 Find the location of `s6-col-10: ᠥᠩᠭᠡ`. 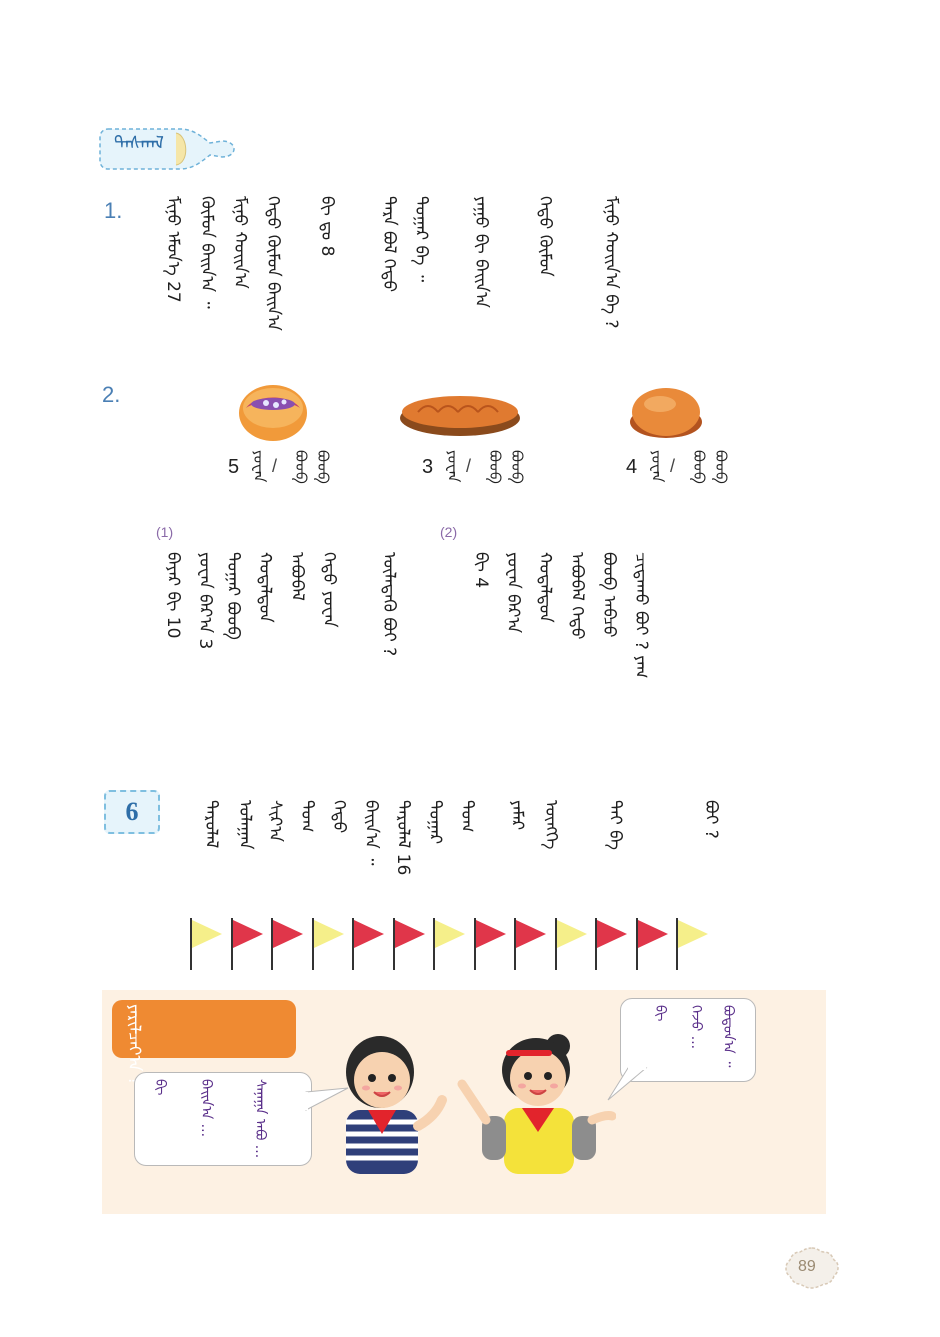

s6-col-10: ᠥᠩᠭᠡ is located at coordinates (551, 825).